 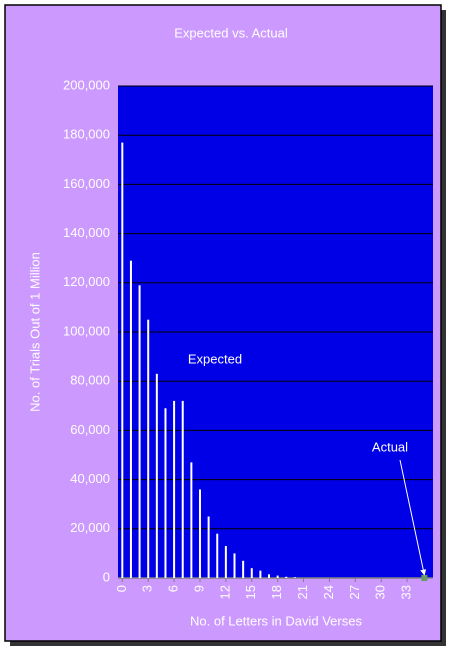 I want to click on x-tick-label: 33, so click(x=406, y=592).